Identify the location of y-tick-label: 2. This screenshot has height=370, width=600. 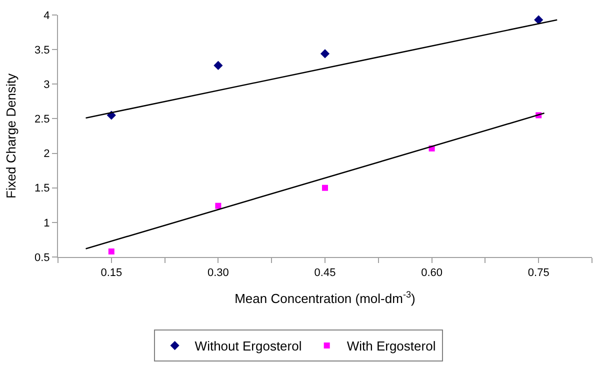
(47, 154).